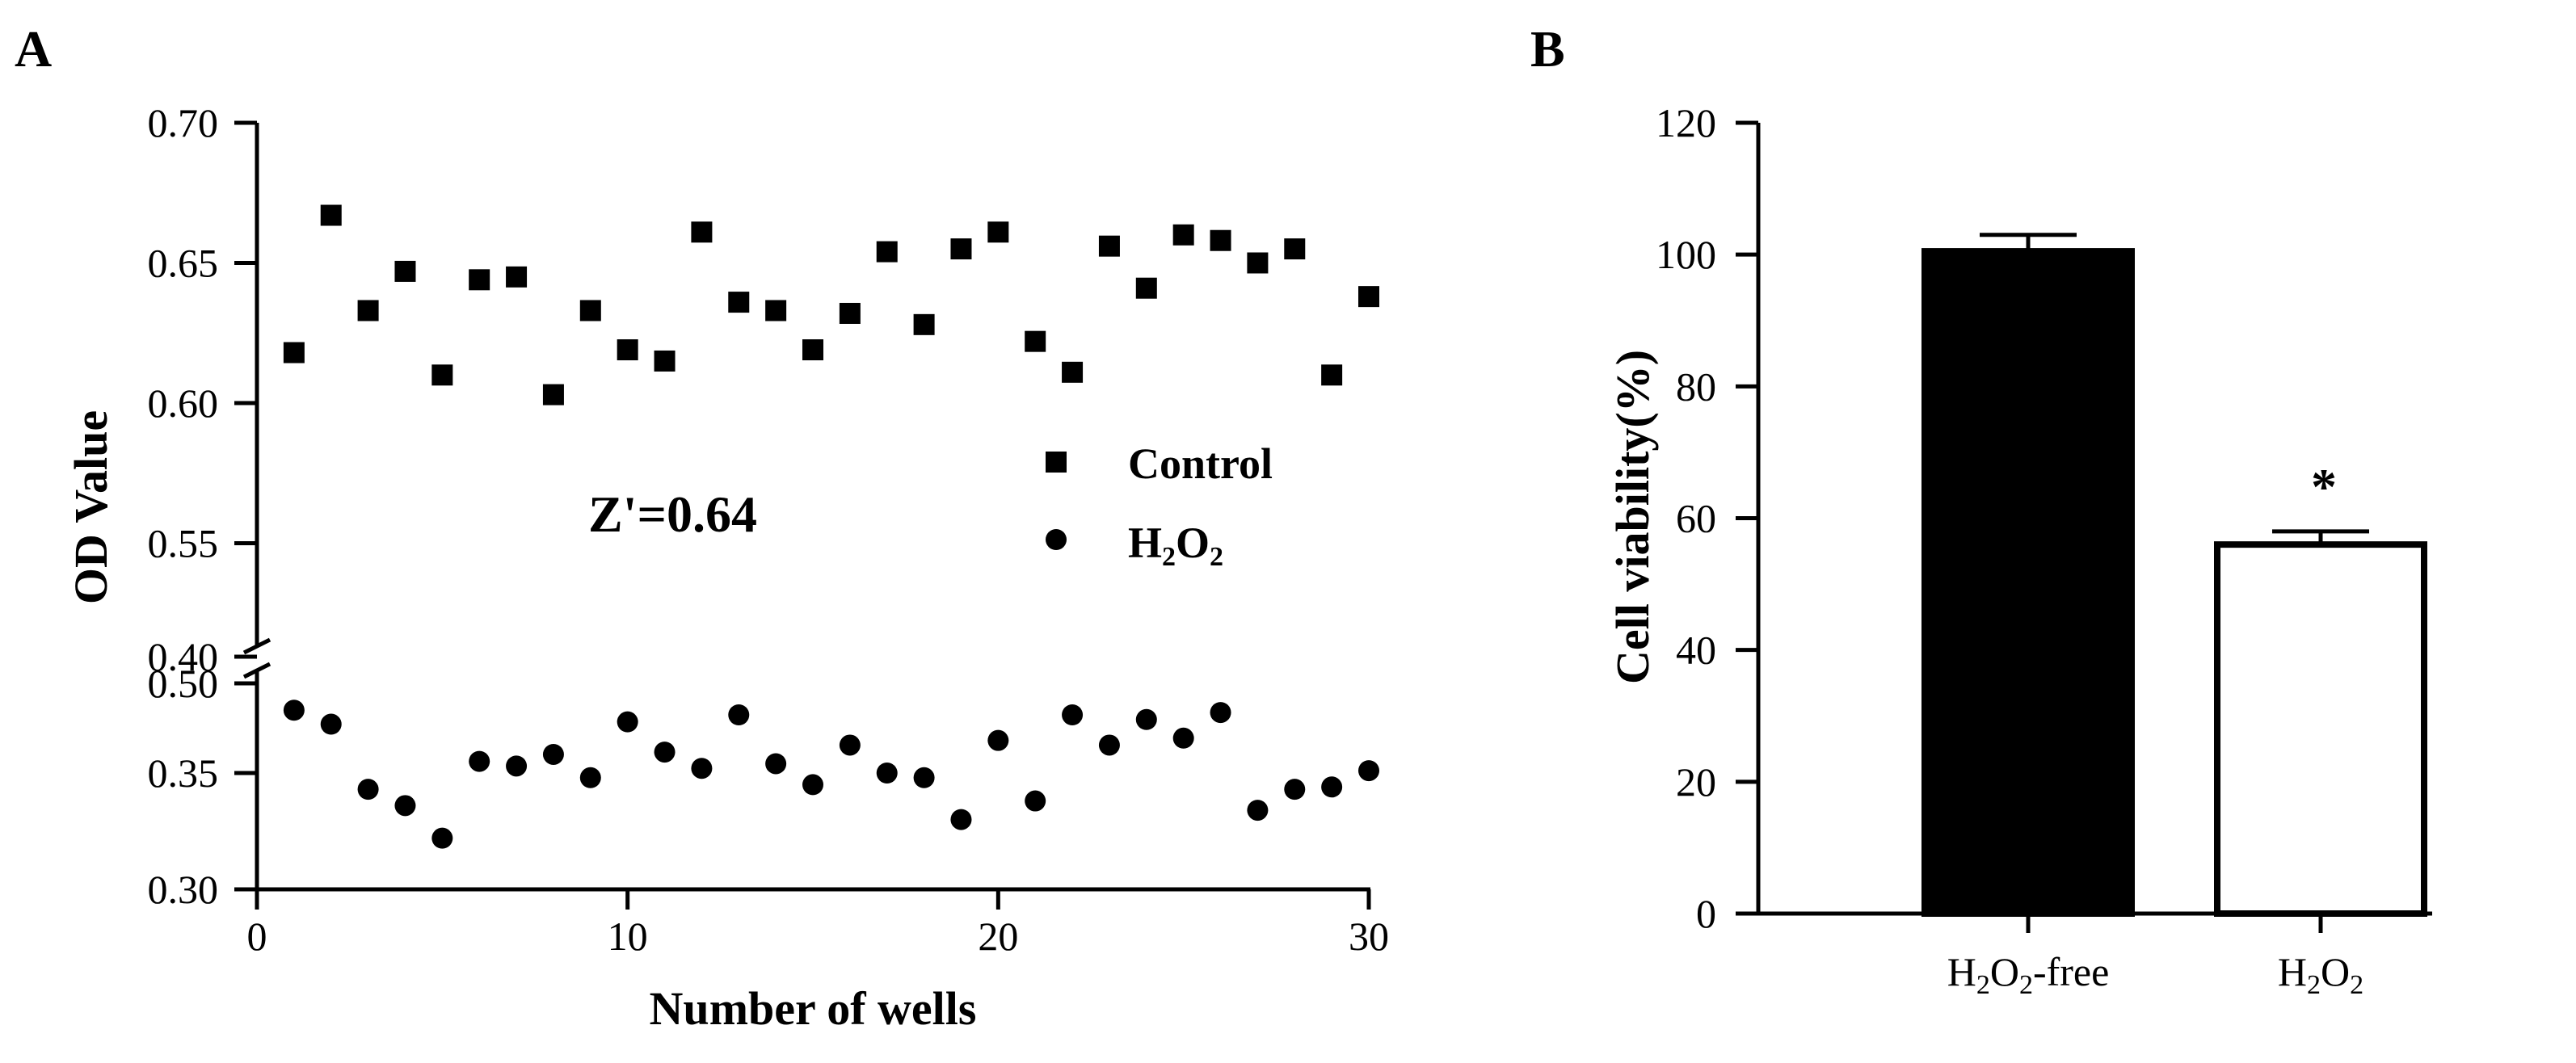 The width and height of the screenshot is (2576, 1063). What do you see at coordinates (1686, 123) in the screenshot?
I see `panel-b-y-tick-label: 120` at bounding box center [1686, 123].